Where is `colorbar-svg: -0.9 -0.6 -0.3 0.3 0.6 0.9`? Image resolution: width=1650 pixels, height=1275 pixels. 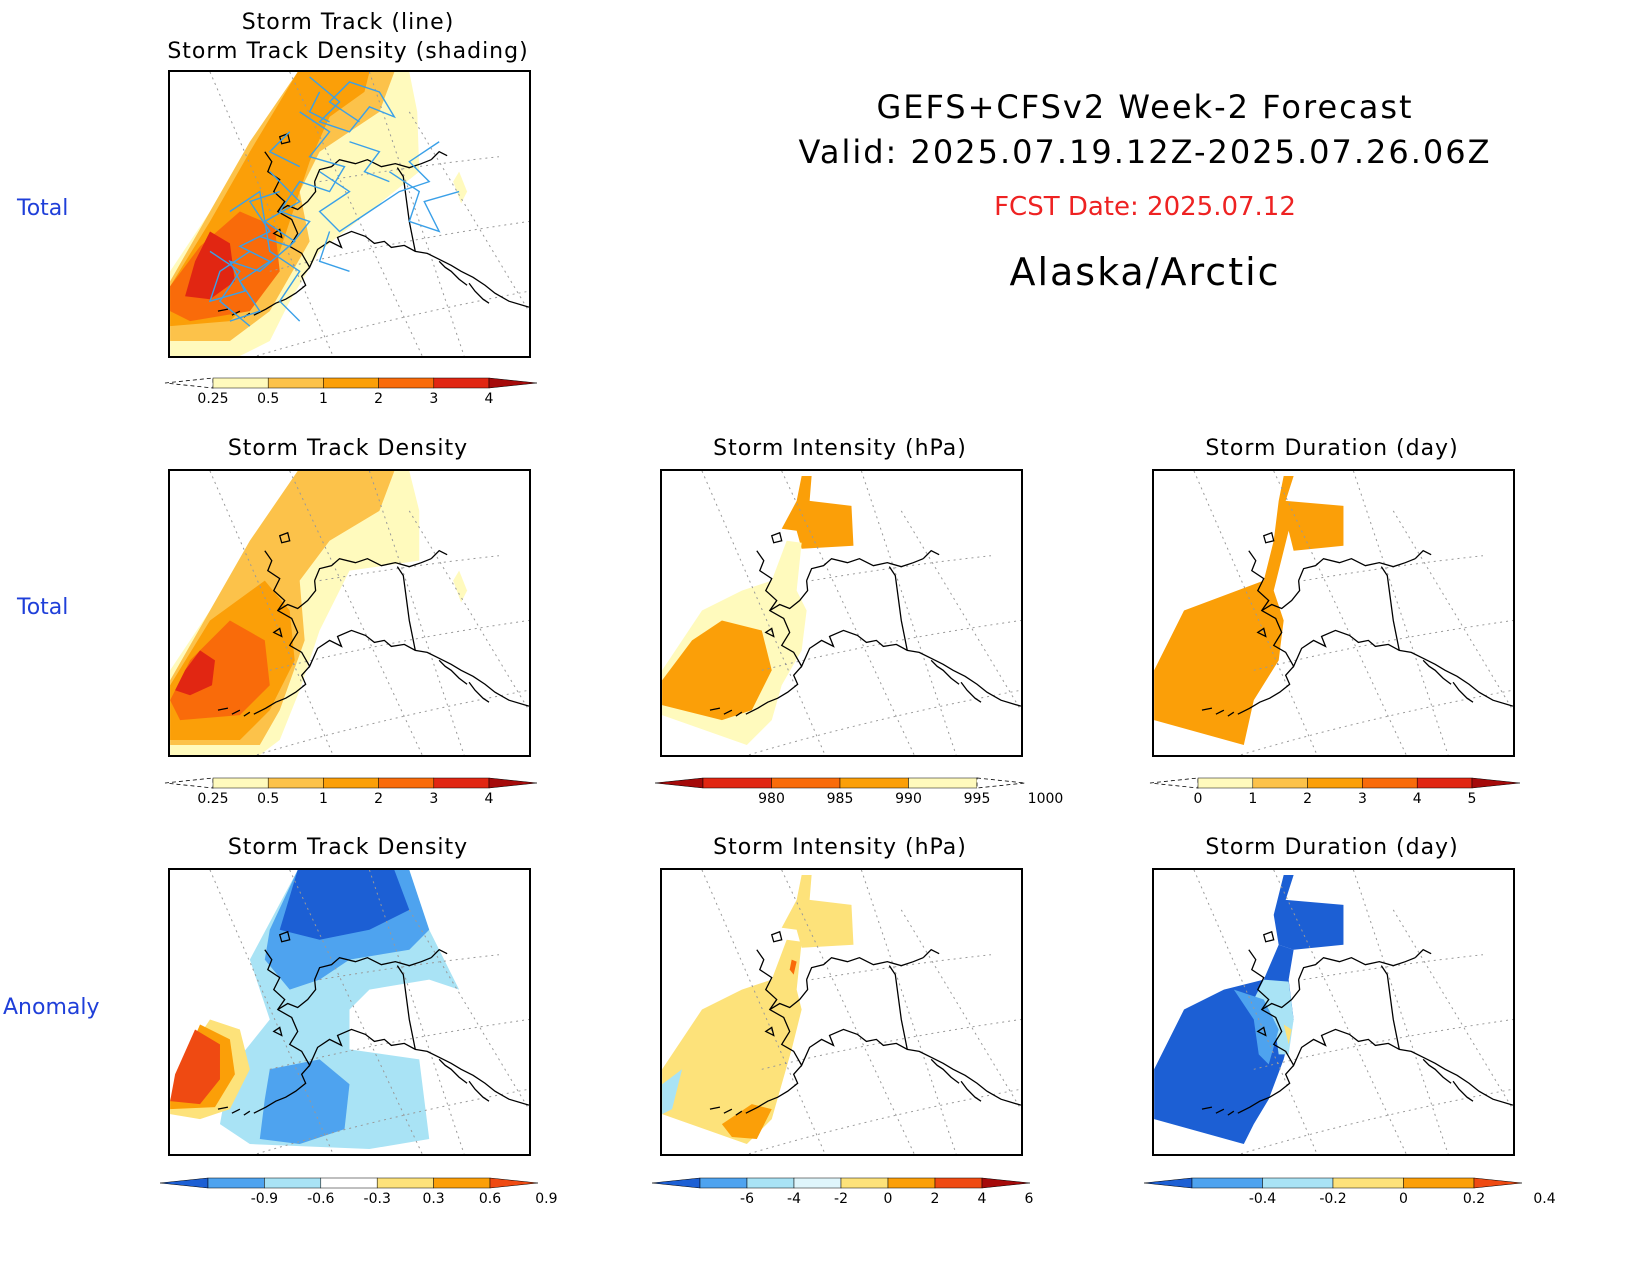
colorbar-svg: -0.9 -0.6 -0.3 0.3 0.6 0.9 is located at coordinates (358, 1192).